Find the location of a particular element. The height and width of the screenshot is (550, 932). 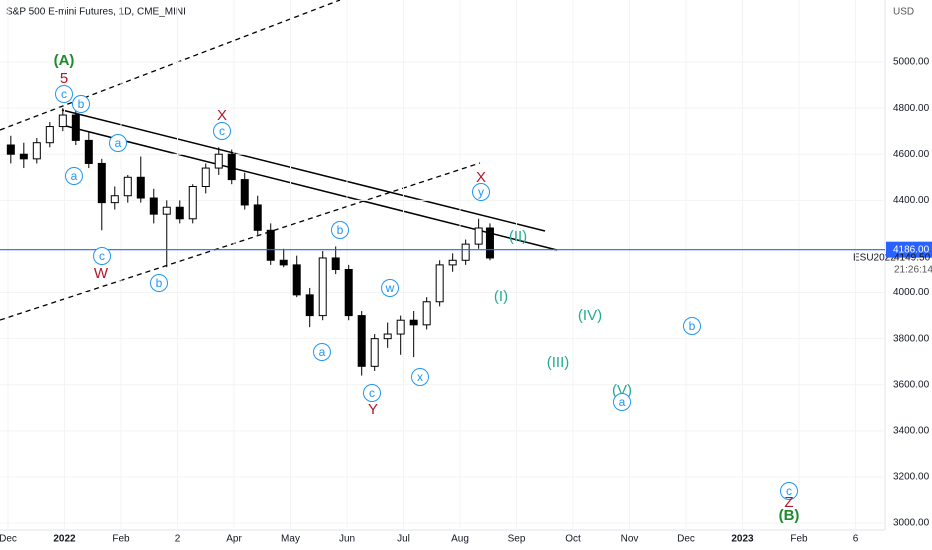

y-tick-label: 4800.00 is located at coordinates (911, 108).